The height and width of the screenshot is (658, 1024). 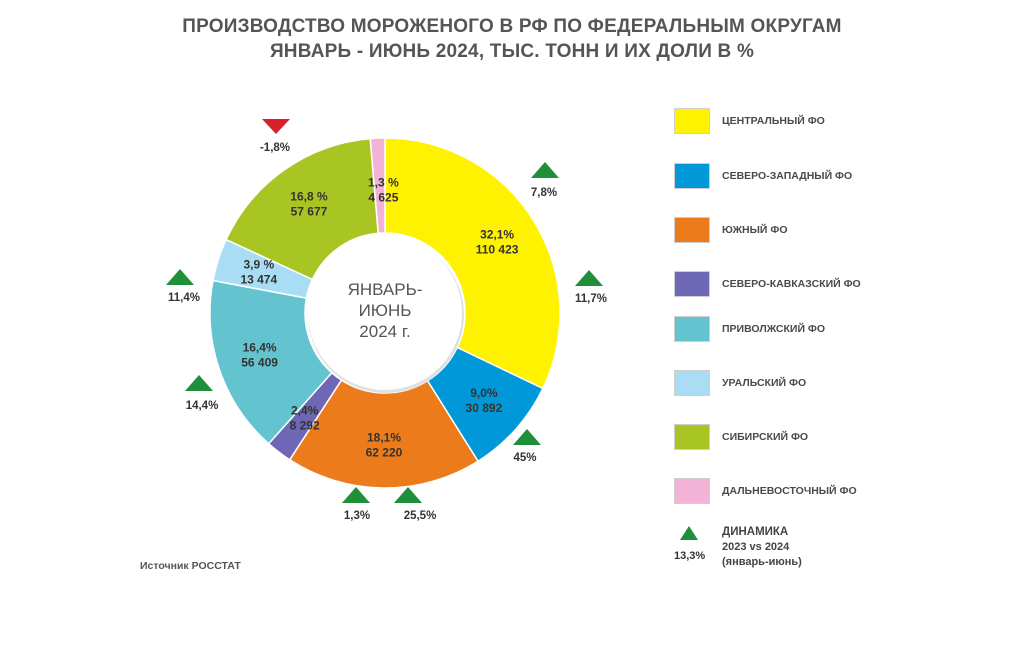 What do you see at coordinates (755, 532) in the screenshot?
I see `dynamics-legend-title: ДИНАМИКА` at bounding box center [755, 532].